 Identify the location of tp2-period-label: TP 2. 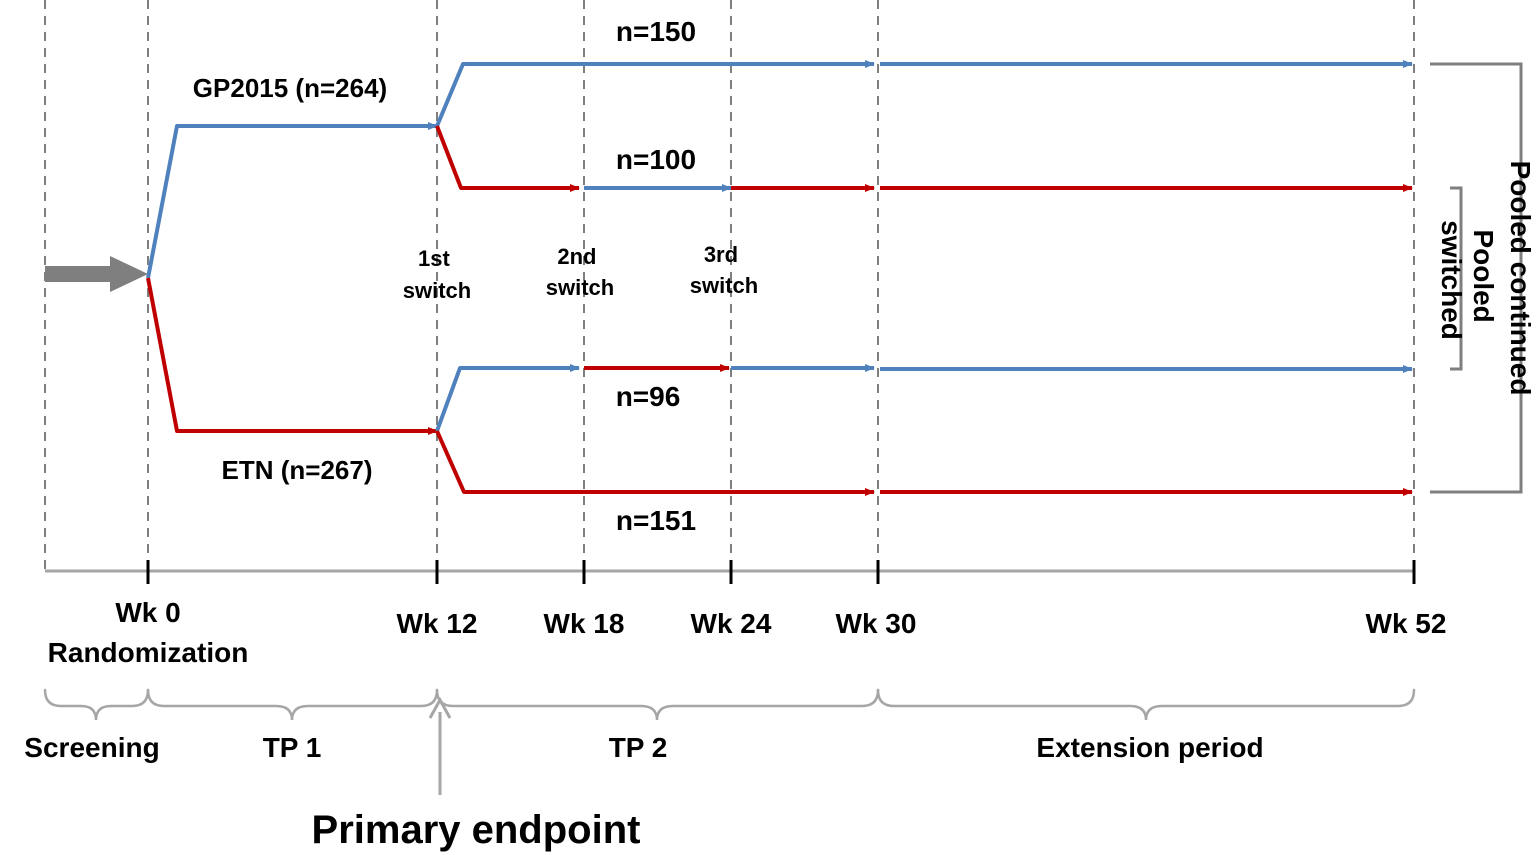
(638, 747).